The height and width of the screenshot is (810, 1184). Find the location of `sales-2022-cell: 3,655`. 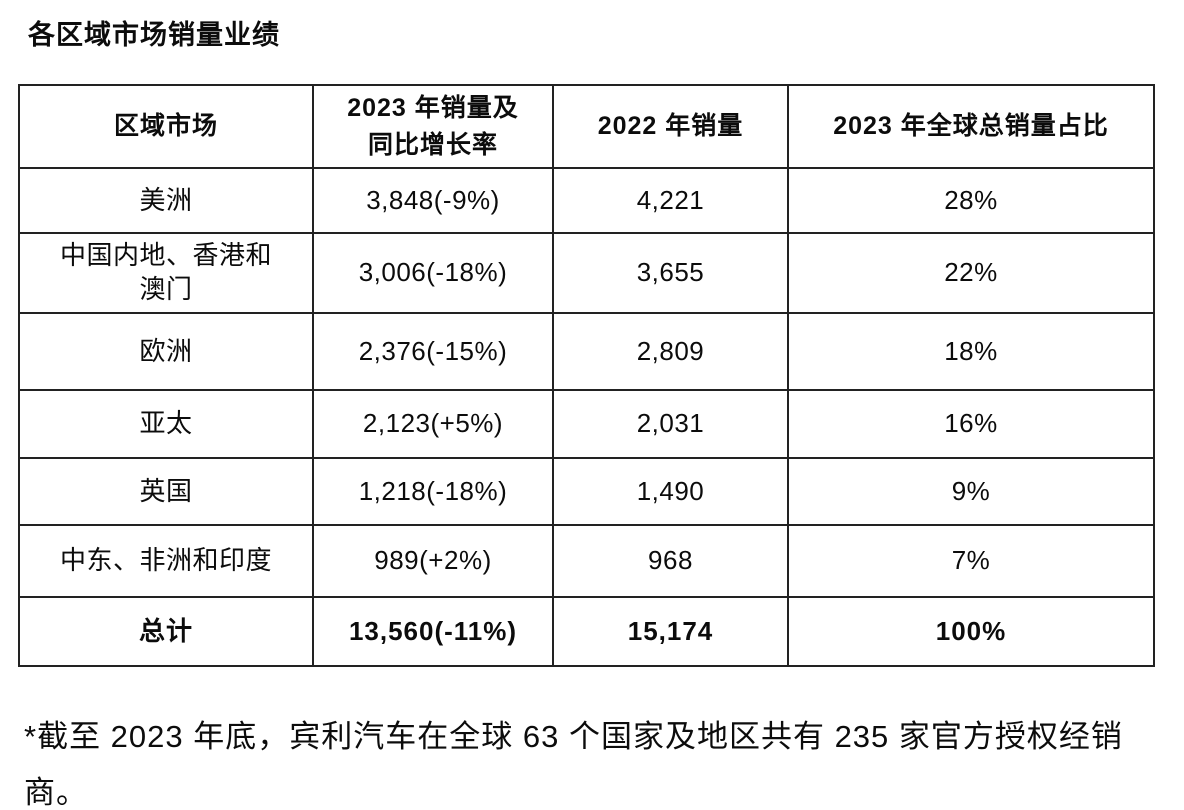

sales-2022-cell: 3,655 is located at coordinates (670, 273).